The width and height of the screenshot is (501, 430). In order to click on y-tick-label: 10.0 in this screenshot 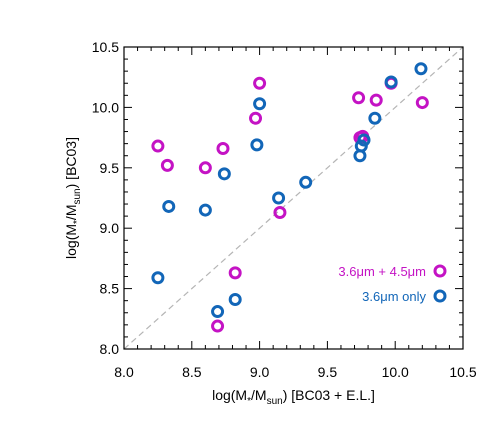, I will do `click(105, 107)`.